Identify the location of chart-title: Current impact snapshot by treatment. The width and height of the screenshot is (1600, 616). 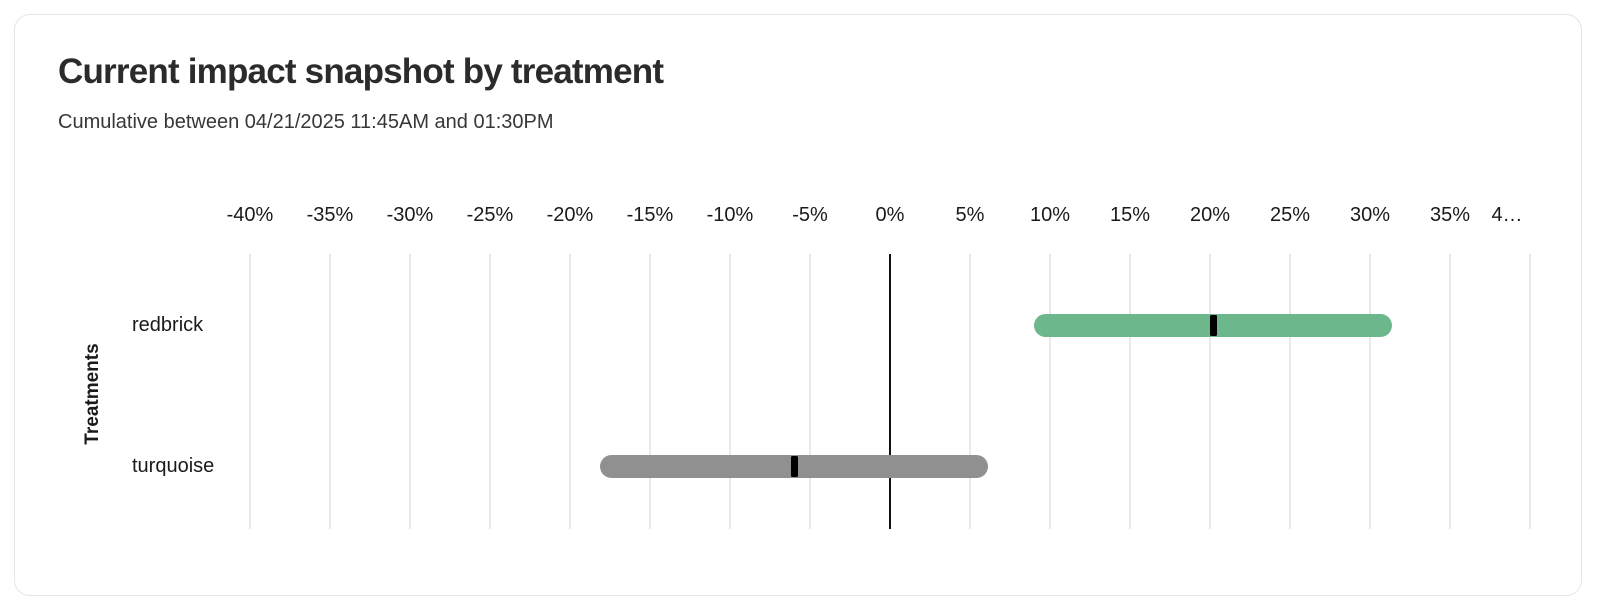
(361, 71).